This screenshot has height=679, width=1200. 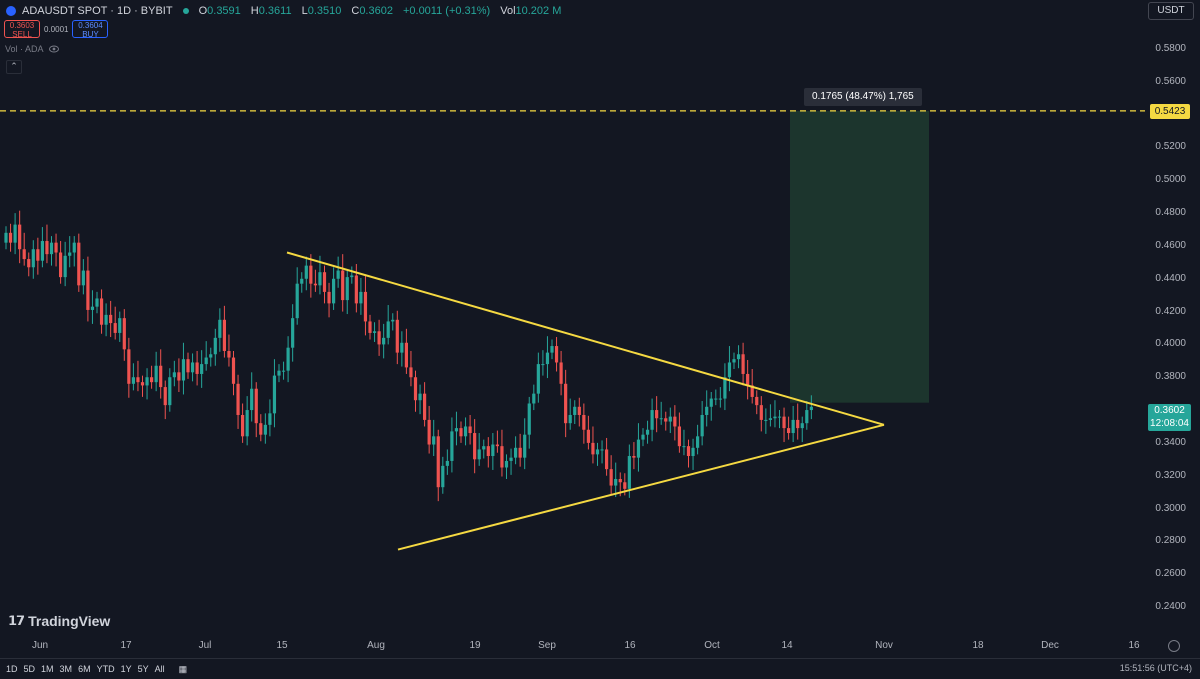 What do you see at coordinates (22, 29) in the screenshot?
I see `sell-button: 0.3603 SELL` at bounding box center [22, 29].